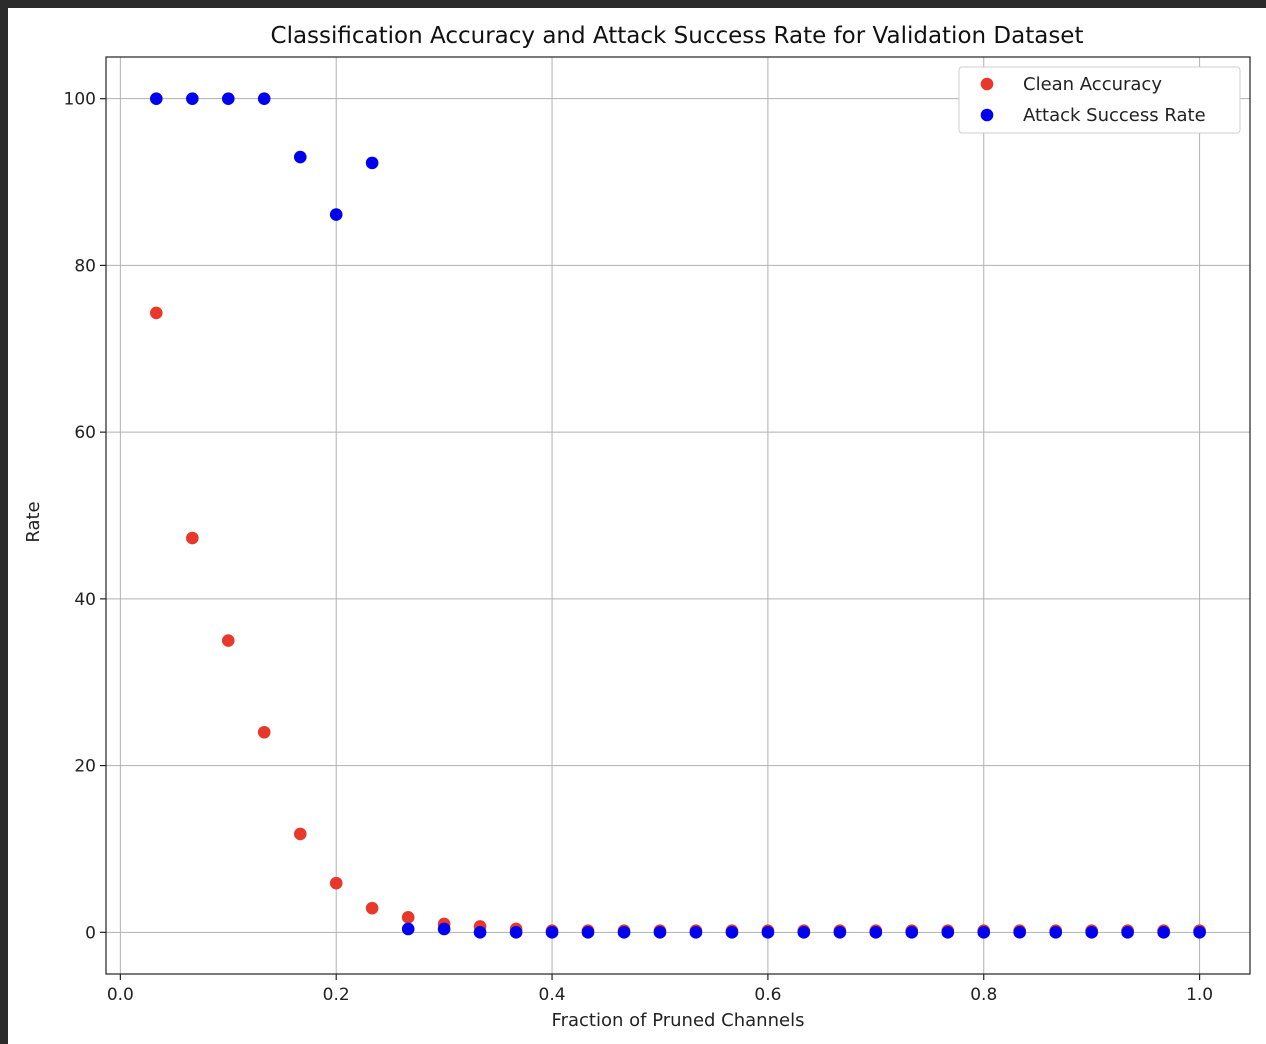 This screenshot has height=1044, width=1266. Describe the element at coordinates (85, 767) in the screenshot. I see `y-tick-label: 20` at that location.